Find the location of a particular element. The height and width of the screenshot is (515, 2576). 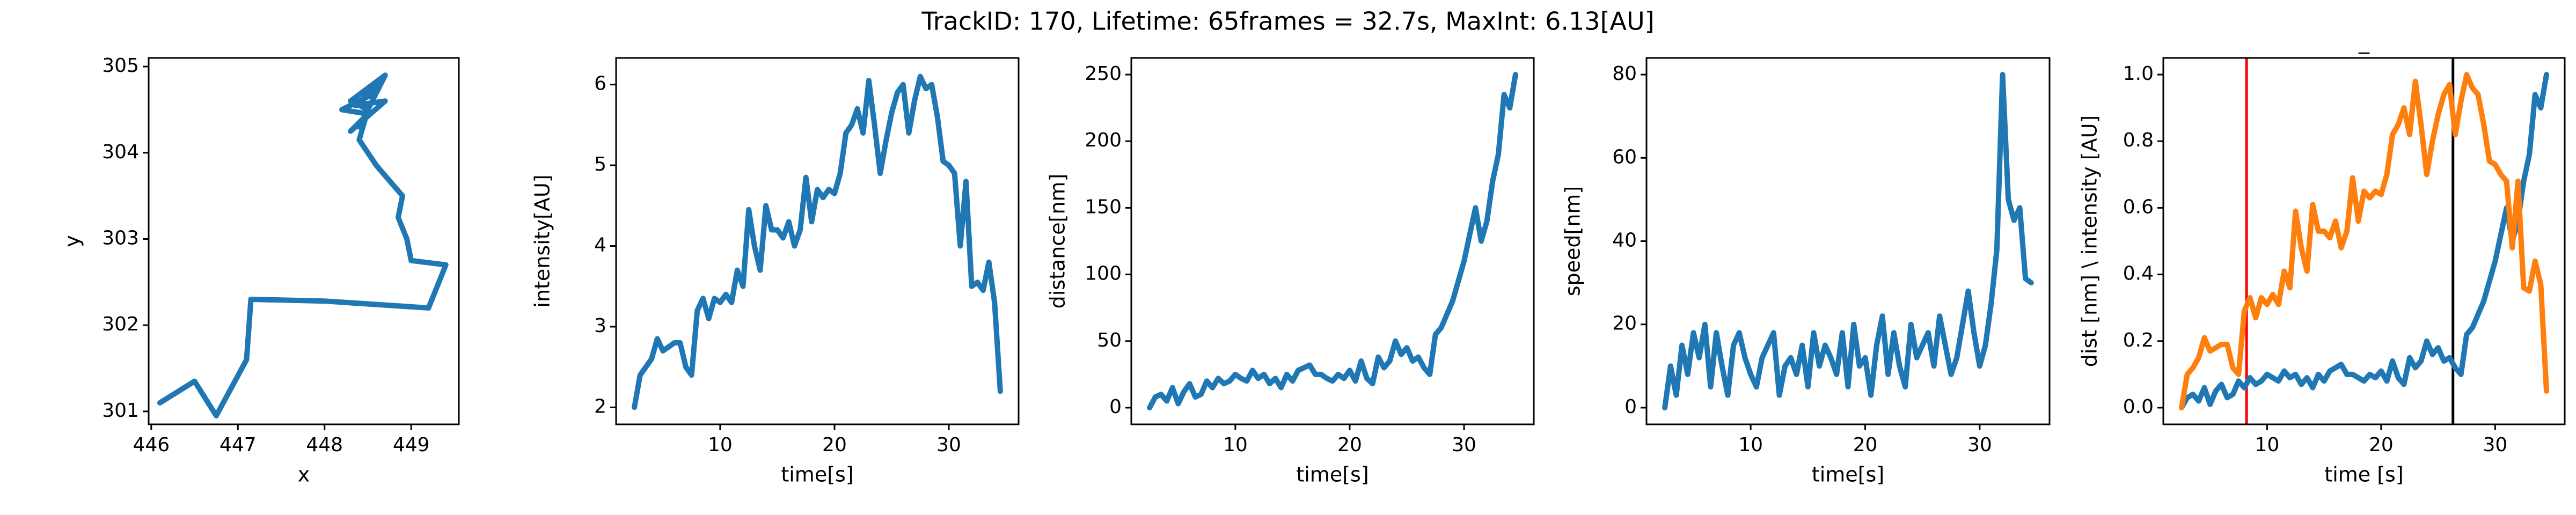

y-axis-label: y is located at coordinates (72, 241).